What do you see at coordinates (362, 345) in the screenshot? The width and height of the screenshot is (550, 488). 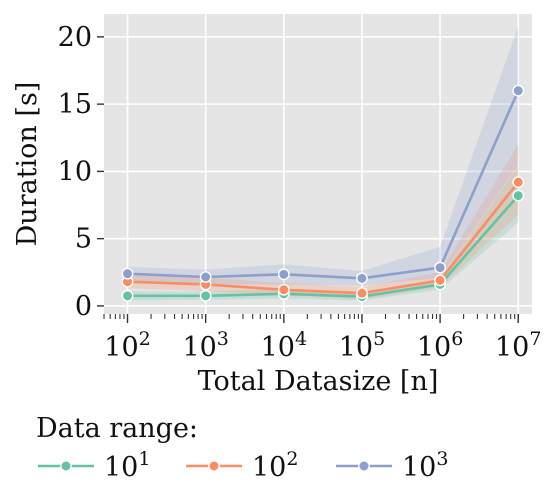 I see `x-tick-label: 10⁵` at bounding box center [362, 345].